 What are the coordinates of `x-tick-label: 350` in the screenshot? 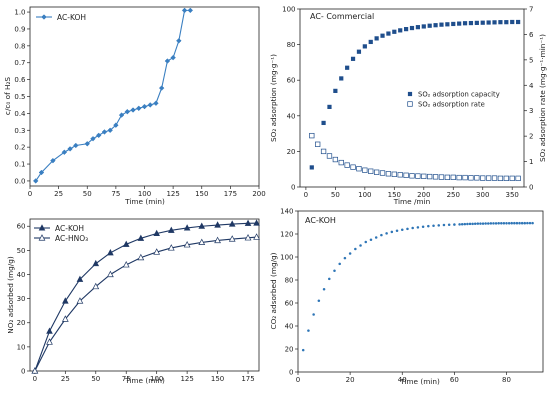 It's located at (512, 195).